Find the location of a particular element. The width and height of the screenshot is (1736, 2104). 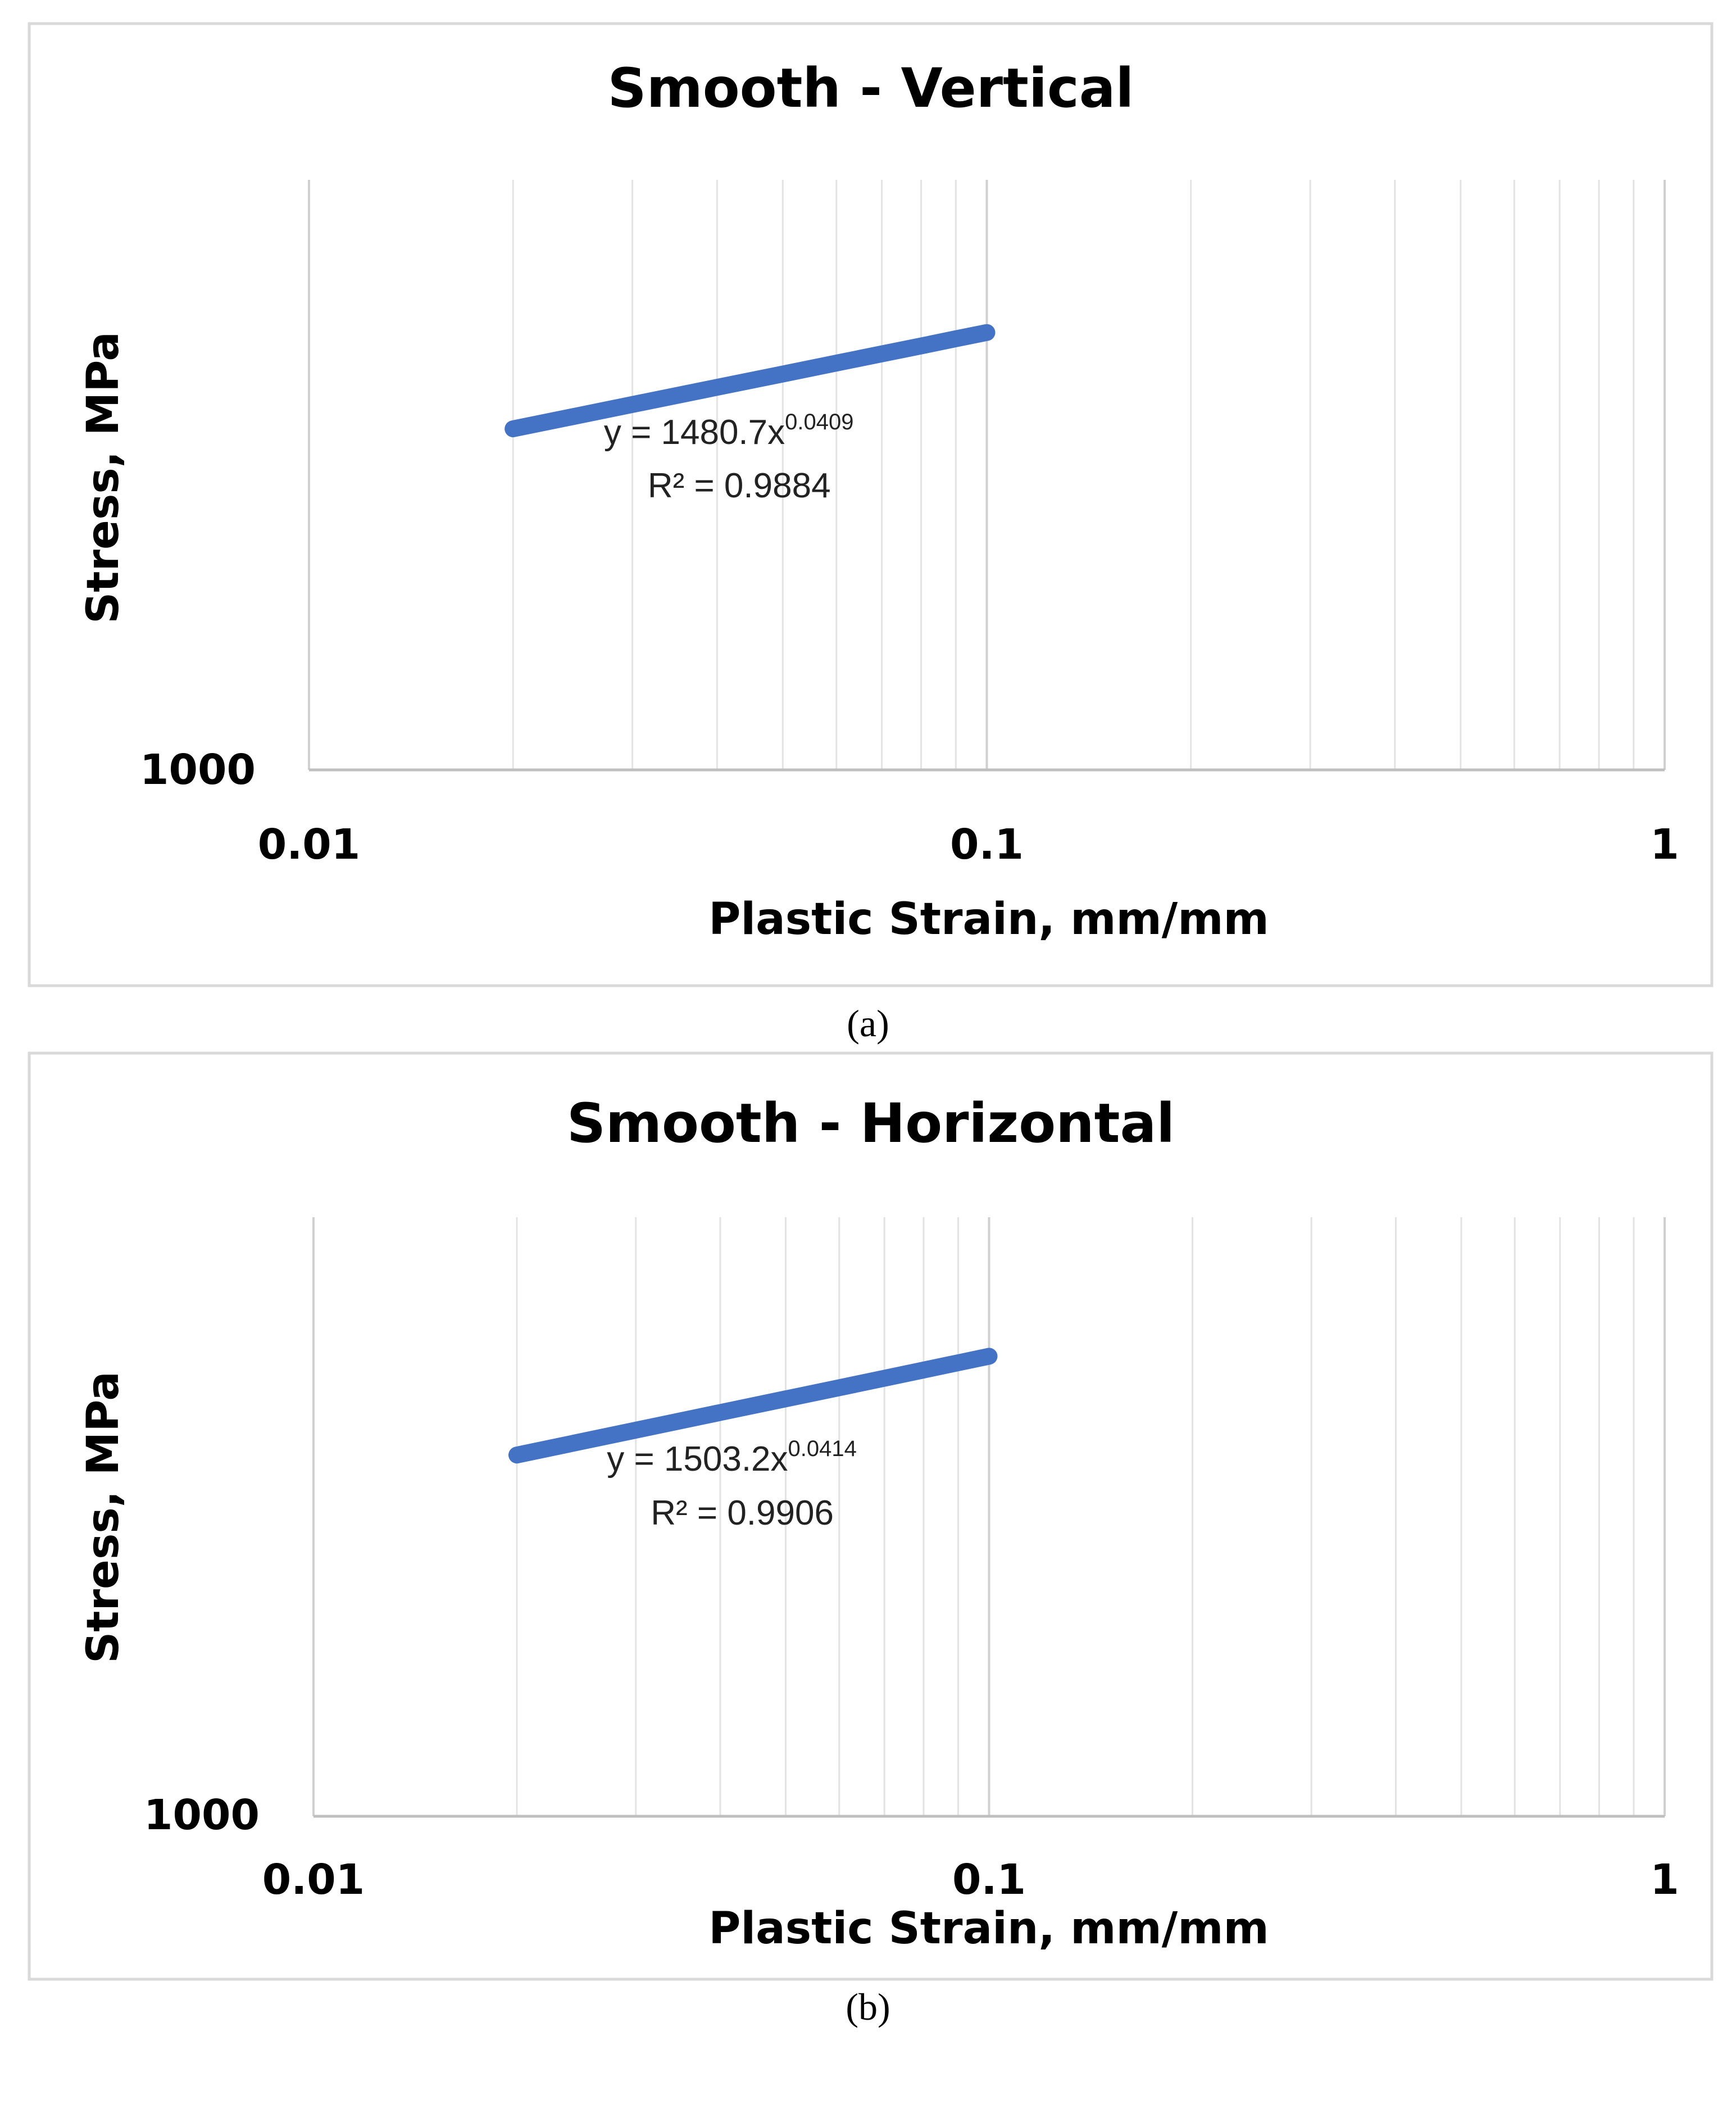

y-axis-label-b: Stress, MPa is located at coordinates (103, 1517).